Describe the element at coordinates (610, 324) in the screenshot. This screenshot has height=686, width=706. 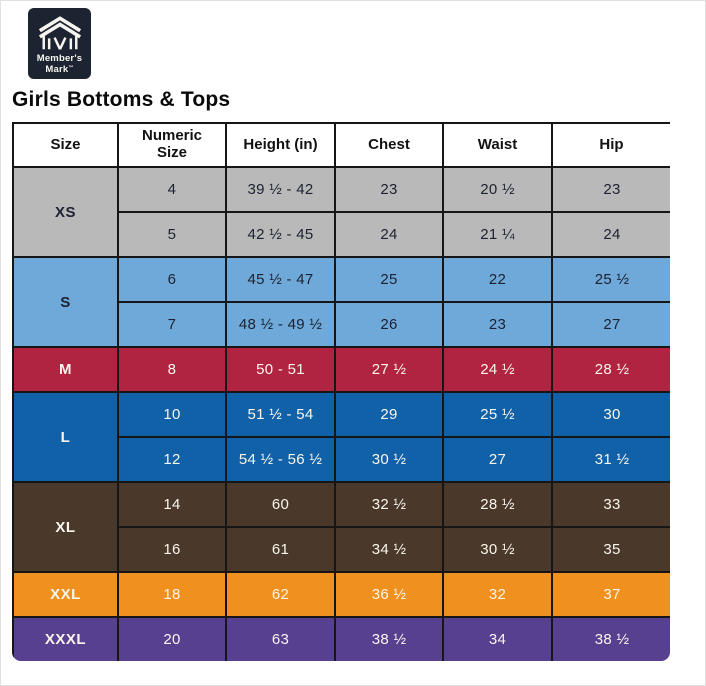
I see `hip-cell: 27` at that location.